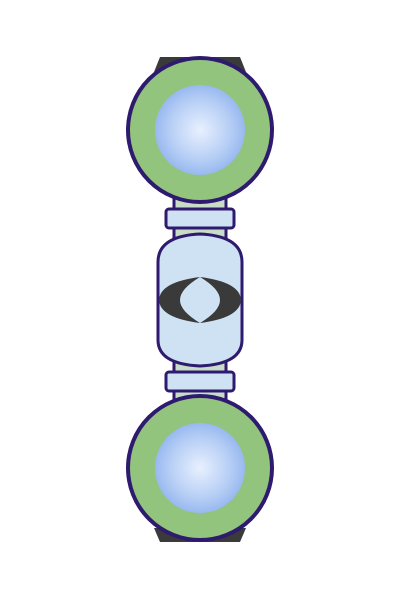 The image size is (400, 600). I want to click on lower-collar, so click(200, 381).